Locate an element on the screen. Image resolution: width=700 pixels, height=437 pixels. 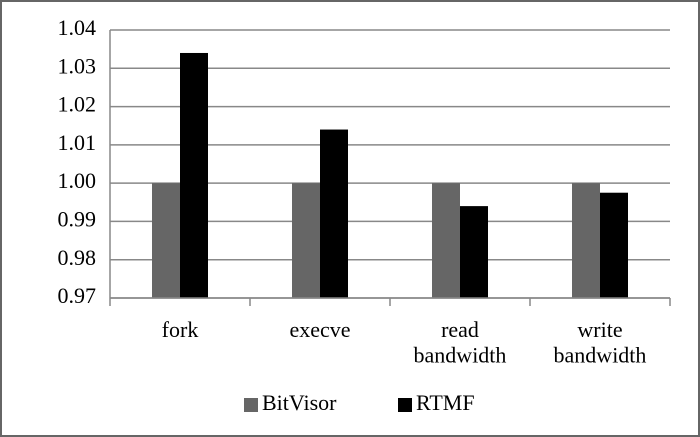
x-tick-label: execve is located at coordinates (319, 329).